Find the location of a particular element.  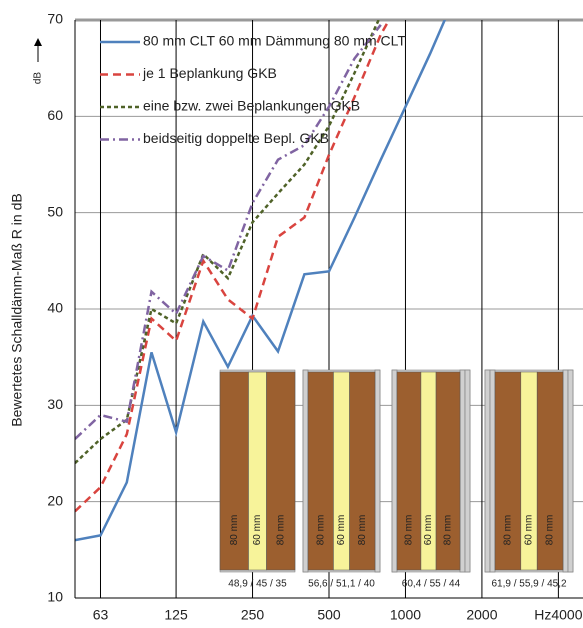

panel-caption: 48,9 / 45 / 35 is located at coordinates (257, 584).